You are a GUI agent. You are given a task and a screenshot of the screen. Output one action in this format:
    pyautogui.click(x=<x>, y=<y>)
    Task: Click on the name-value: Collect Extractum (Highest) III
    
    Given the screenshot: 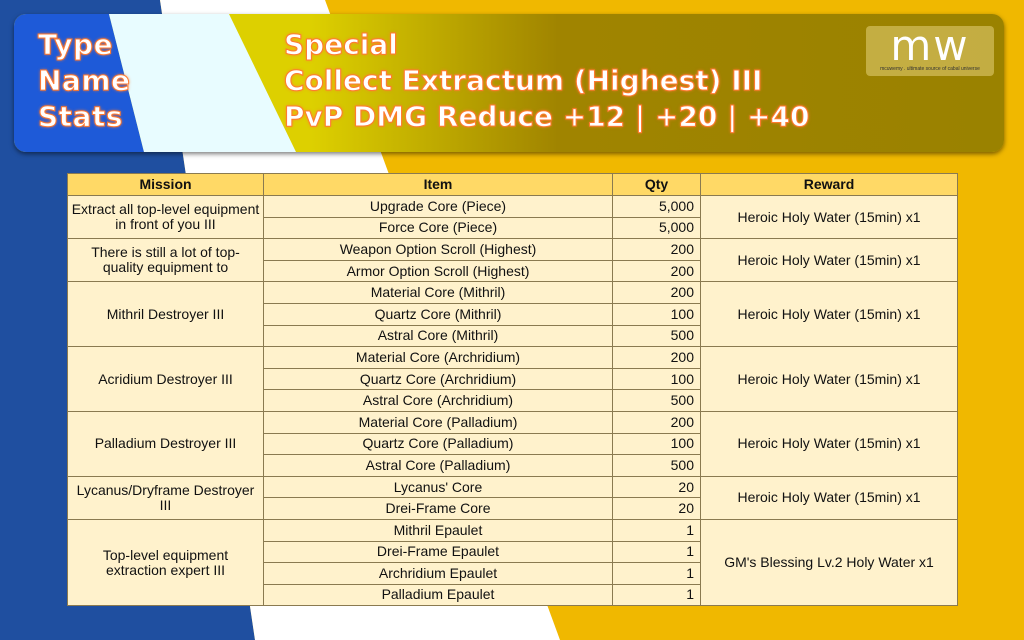 What is the action you would take?
    pyautogui.click(x=523, y=81)
    